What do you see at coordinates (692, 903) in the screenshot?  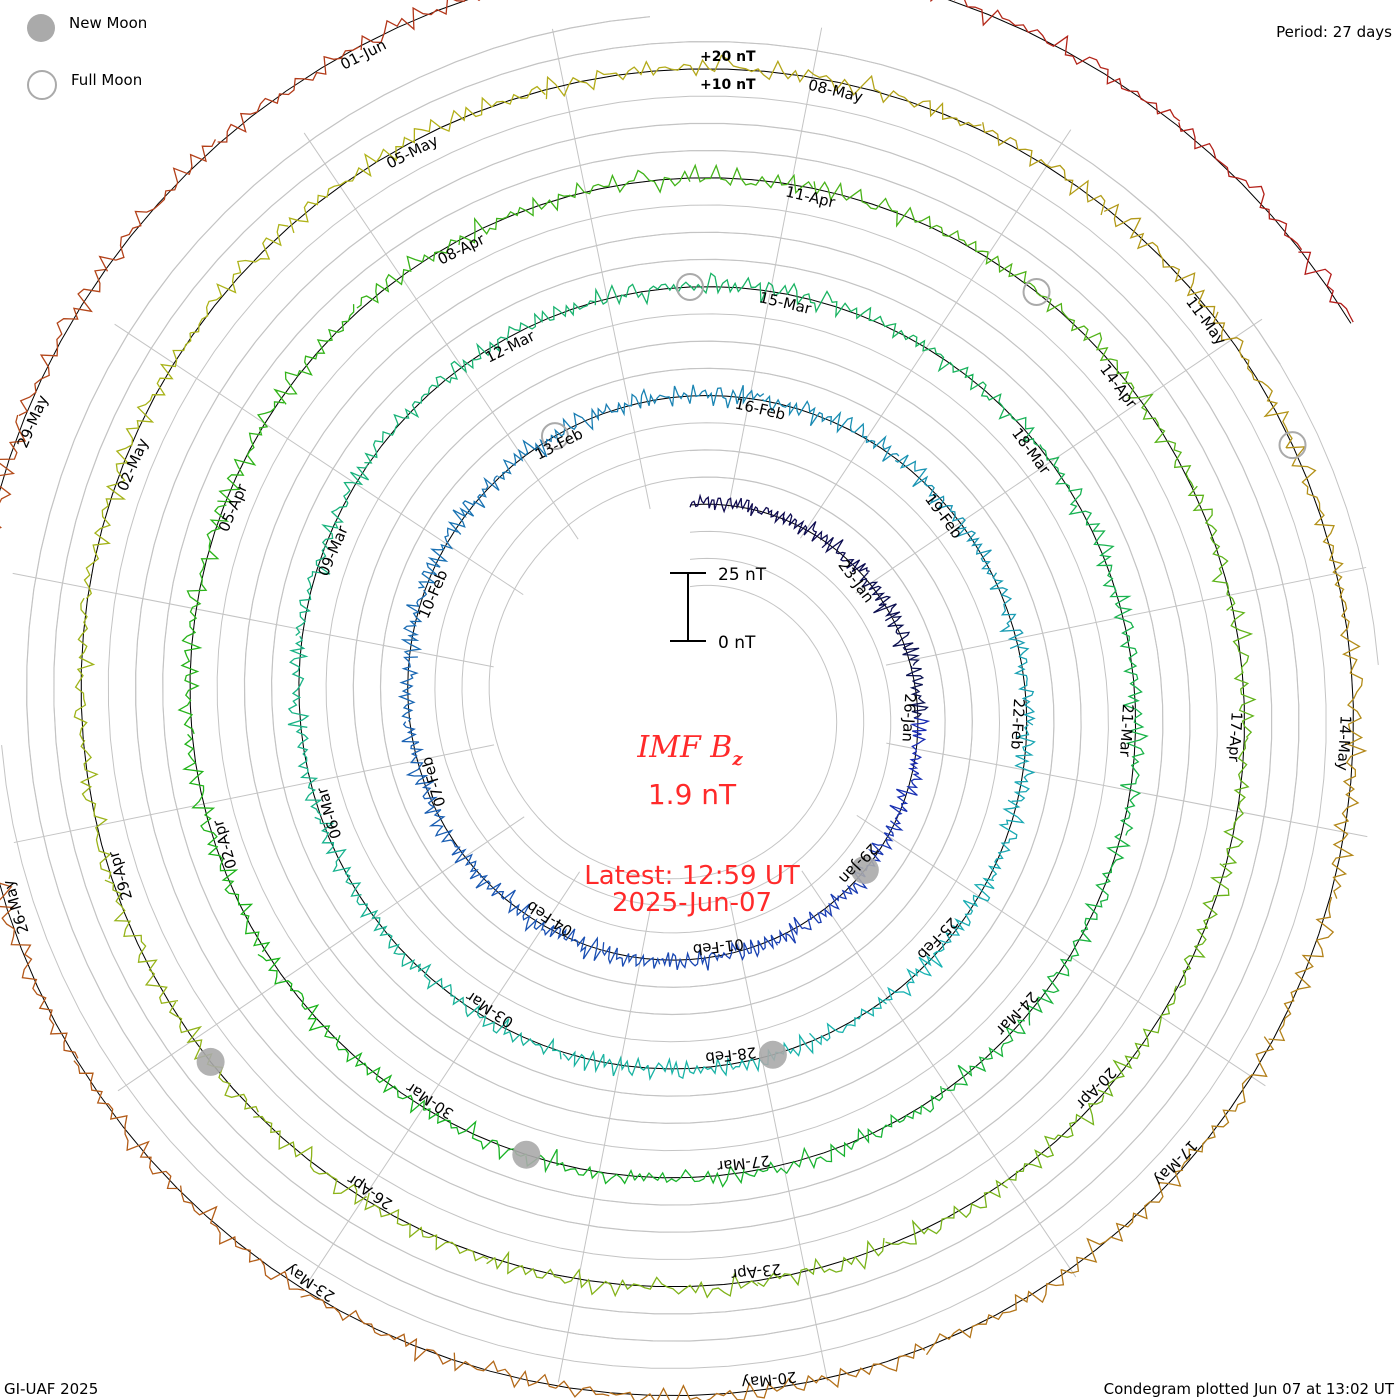 I see `latest-date: 2025-Jun-07` at bounding box center [692, 903].